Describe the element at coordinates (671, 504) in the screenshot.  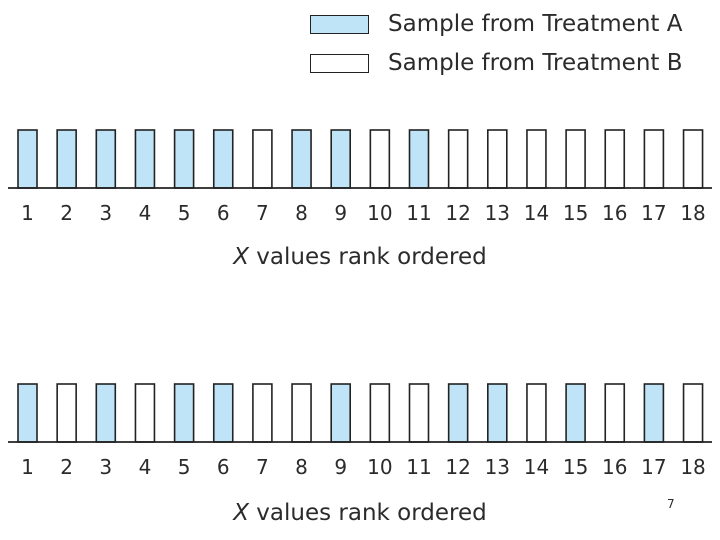
I see `page-number: 7` at that location.